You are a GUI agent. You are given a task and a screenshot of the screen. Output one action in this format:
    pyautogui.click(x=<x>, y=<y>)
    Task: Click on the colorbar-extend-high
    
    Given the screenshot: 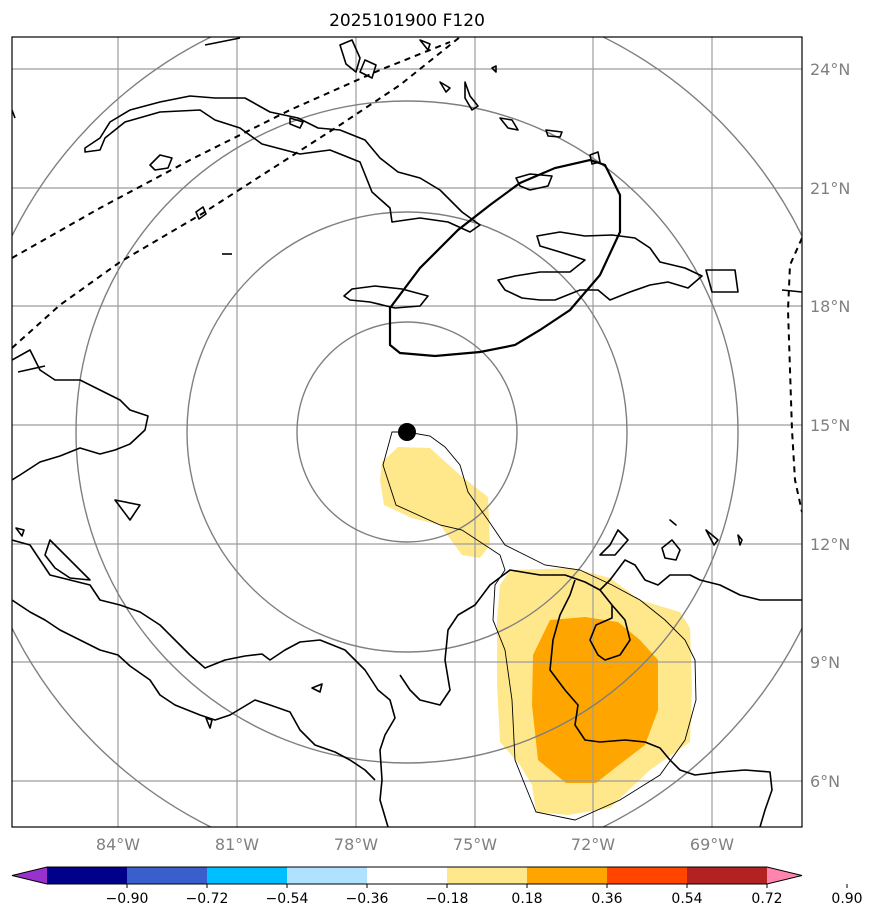 What is the action you would take?
    pyautogui.click(x=784, y=875)
    